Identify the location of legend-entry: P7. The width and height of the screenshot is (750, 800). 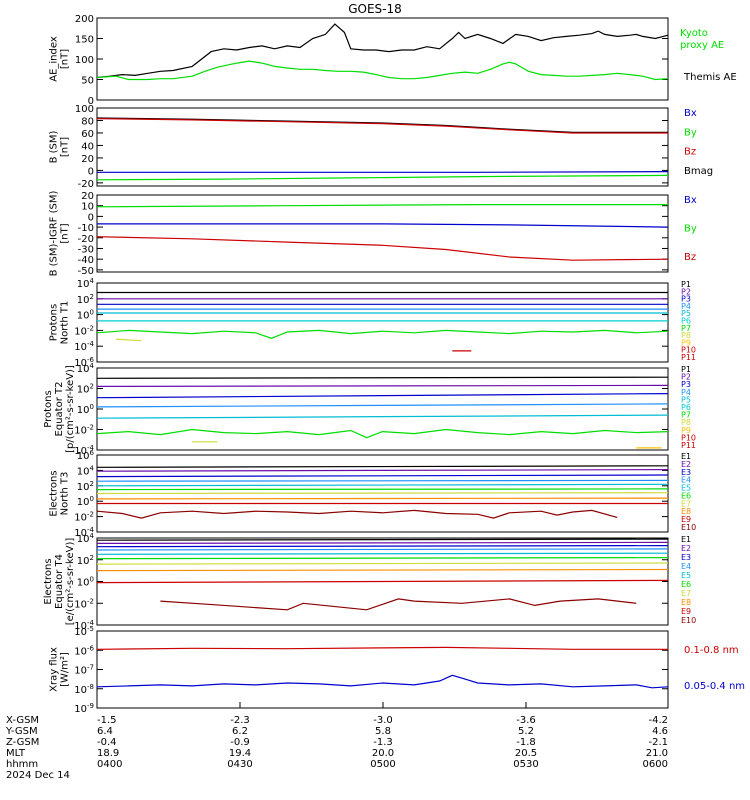
(686, 328).